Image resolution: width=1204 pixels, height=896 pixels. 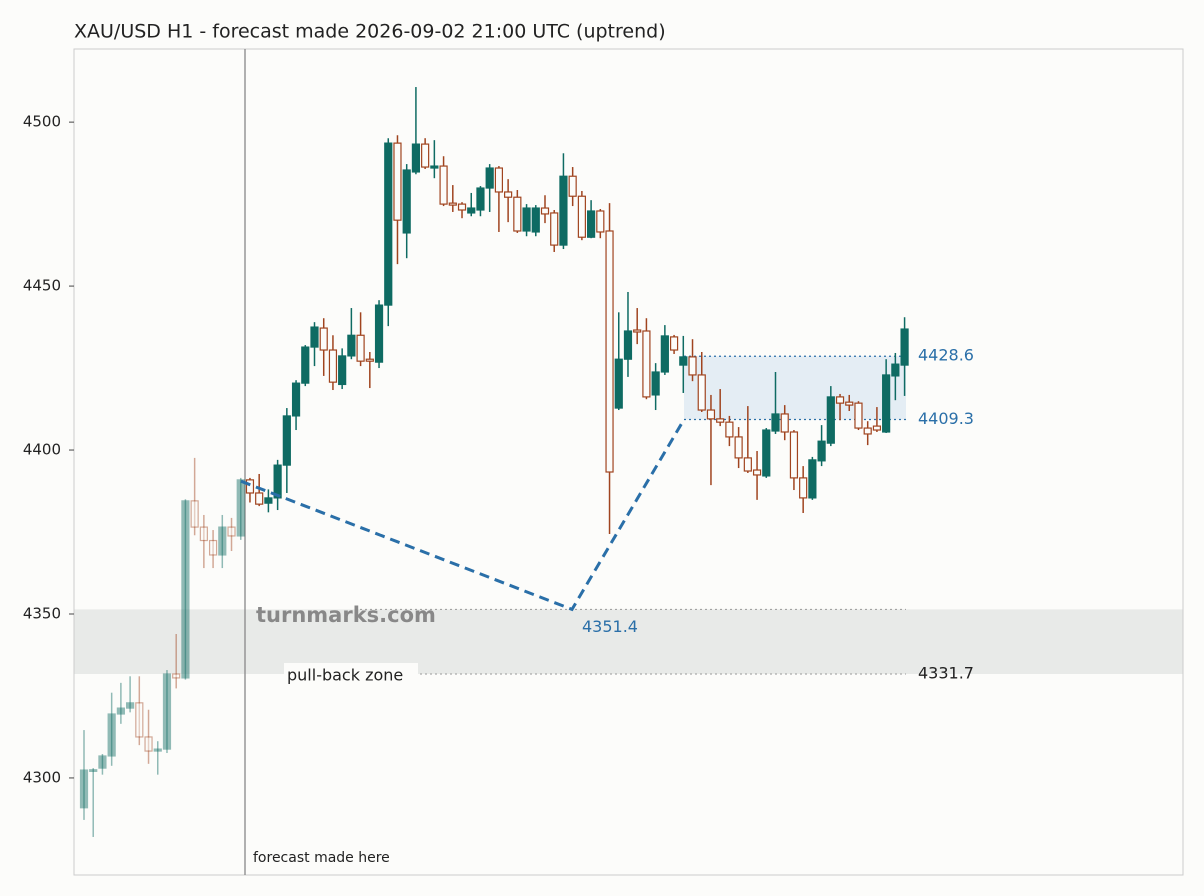 What do you see at coordinates (42, 286) in the screenshot?
I see `y-tick-label: 4450` at bounding box center [42, 286].